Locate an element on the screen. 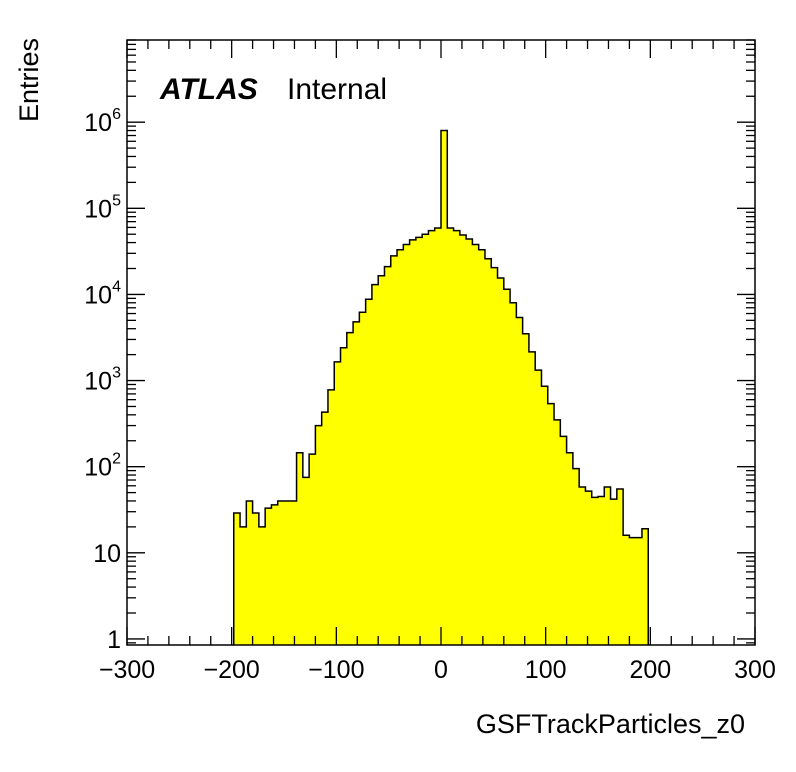  y-tick-label: 10⁴ is located at coordinates (102, 293).